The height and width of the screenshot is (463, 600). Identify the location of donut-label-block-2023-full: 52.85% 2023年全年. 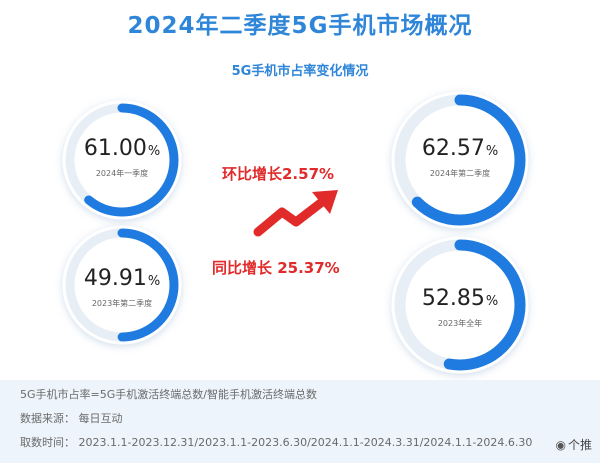
(460, 307).